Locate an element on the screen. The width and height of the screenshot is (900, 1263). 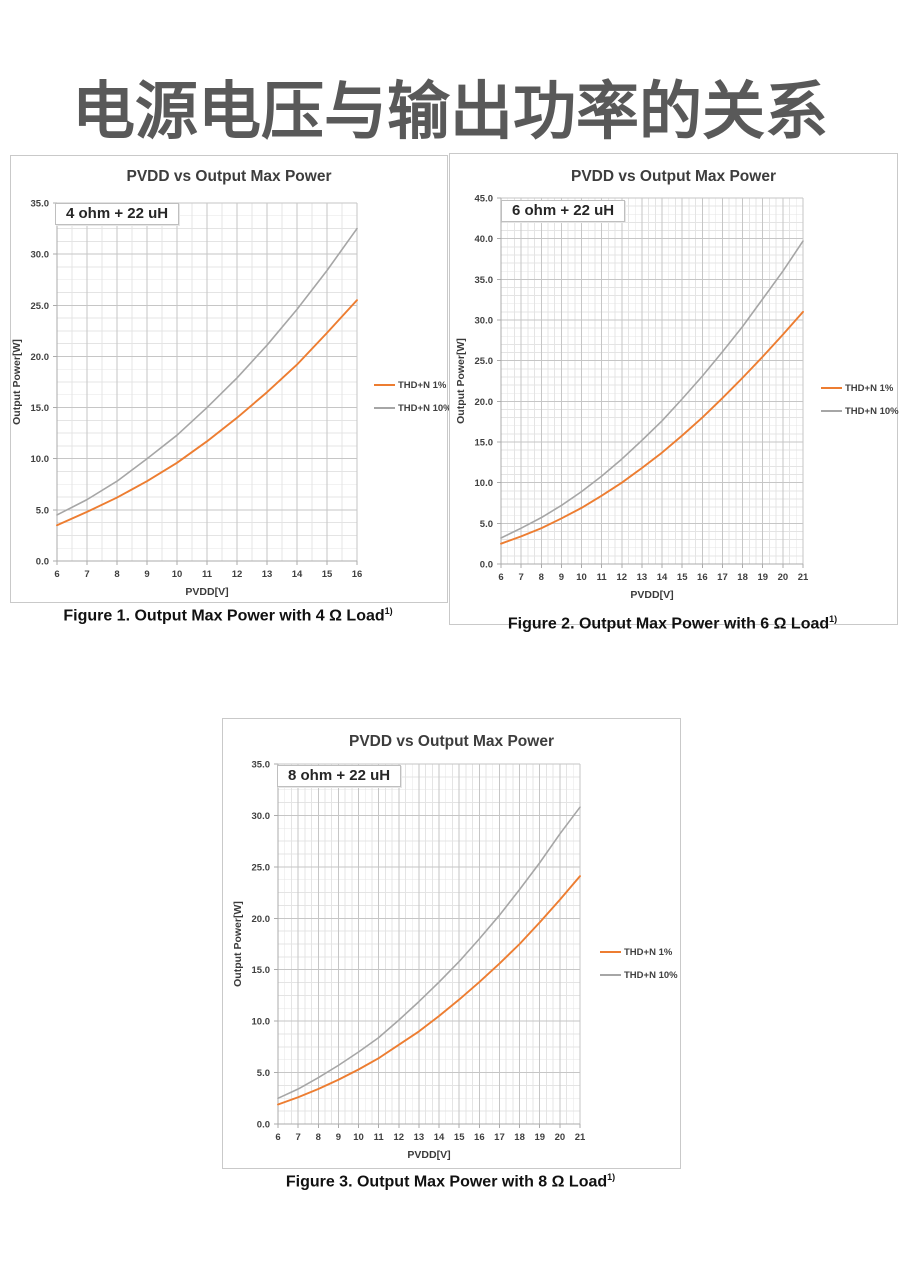
caption-text: Figure 1. Output Max Power with 4 Ω Load is located at coordinates (224, 616).